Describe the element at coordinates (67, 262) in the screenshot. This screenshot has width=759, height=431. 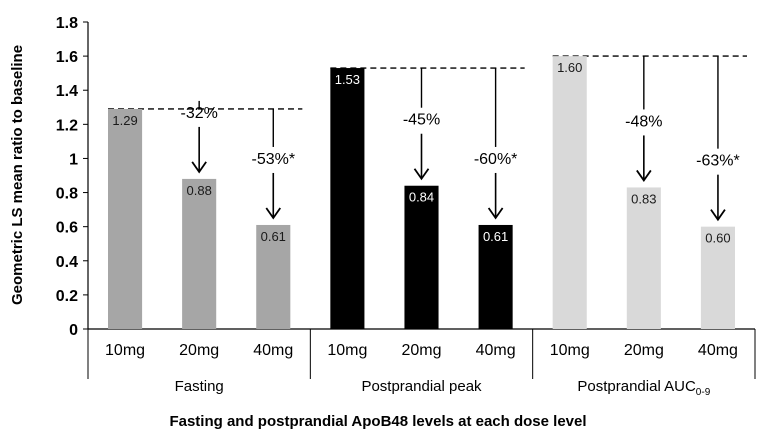
I see `y-tick-label: 0.4` at that location.